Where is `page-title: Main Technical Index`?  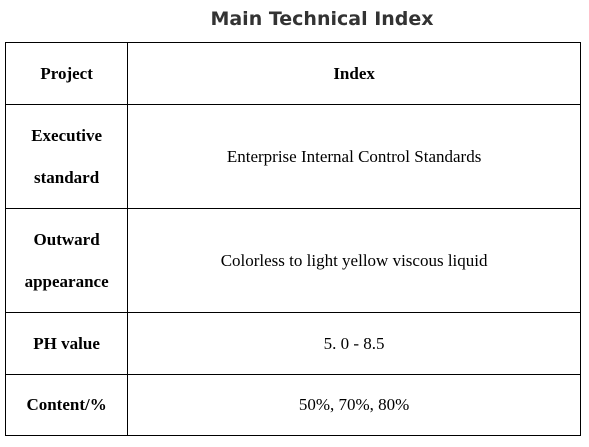
page-title: Main Technical Index is located at coordinates (322, 19).